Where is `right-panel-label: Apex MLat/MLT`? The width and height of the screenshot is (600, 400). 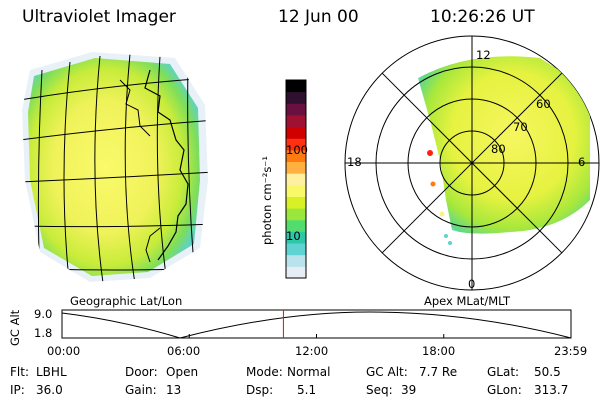 right-panel-label: Apex MLat/MLT is located at coordinates (467, 301).